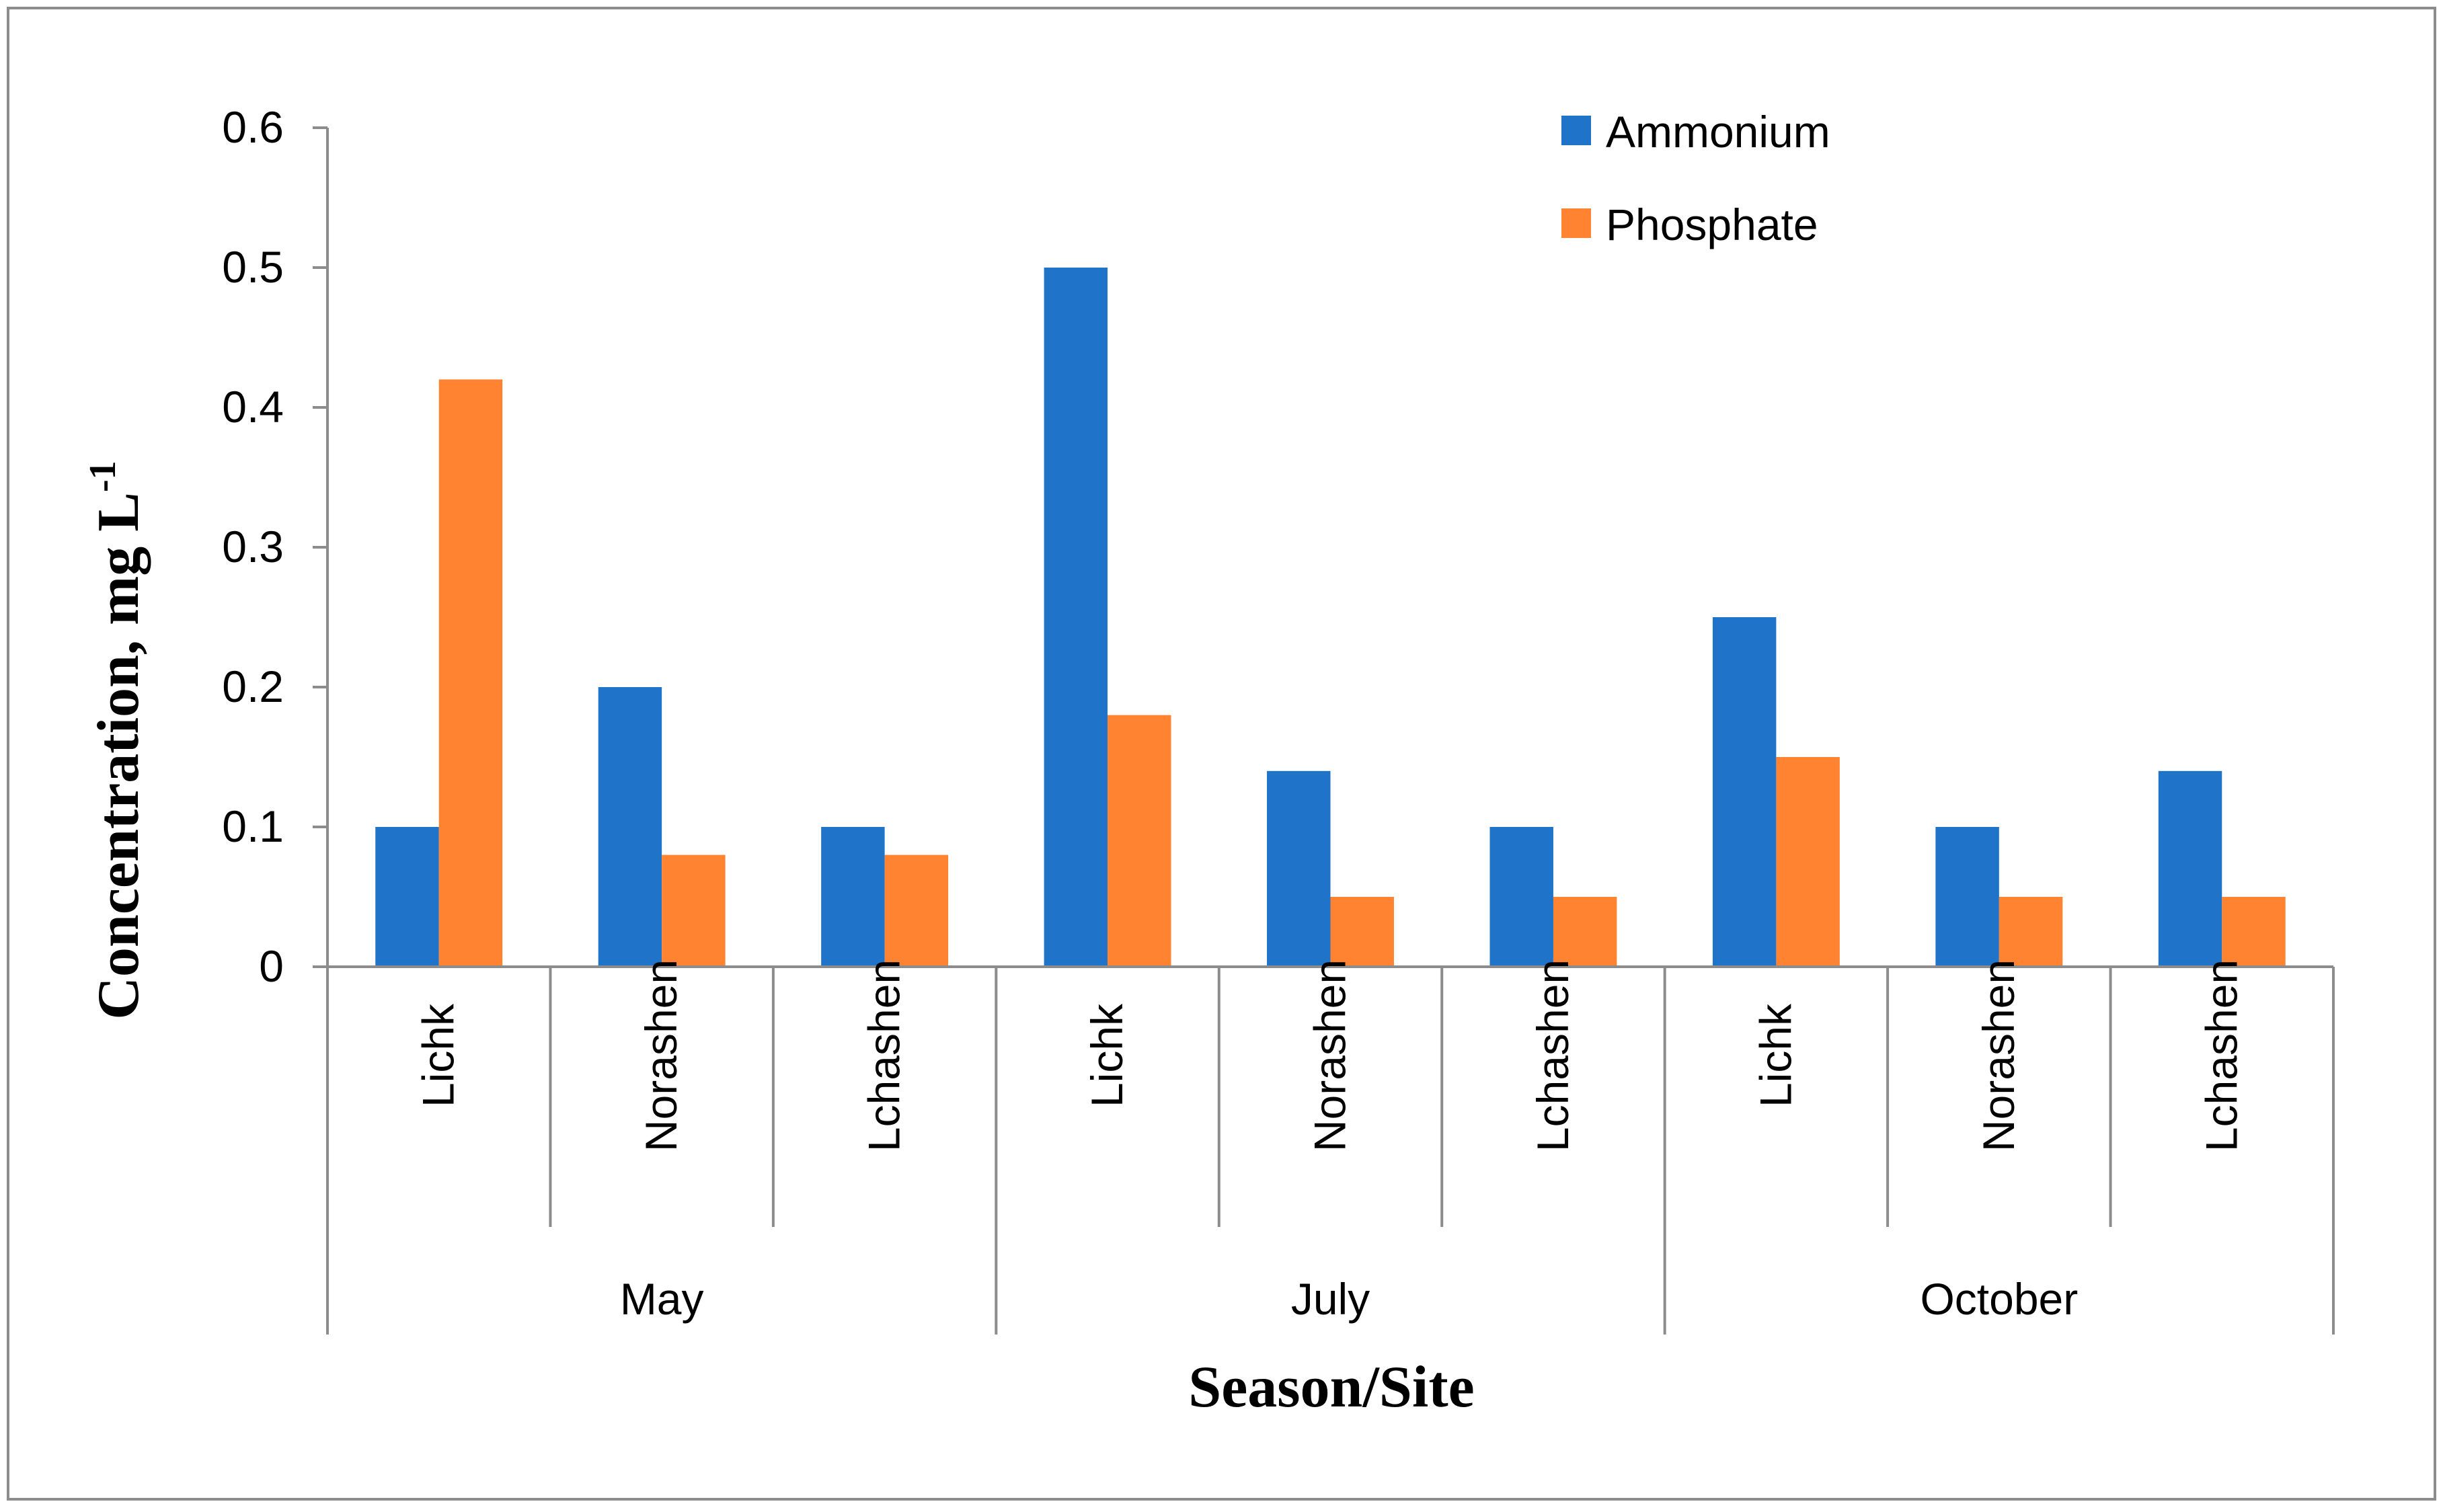 The image size is (2443, 1512). Describe the element at coordinates (103, 476) in the screenshot. I see `y-axis-title-superscript: -1` at that location.